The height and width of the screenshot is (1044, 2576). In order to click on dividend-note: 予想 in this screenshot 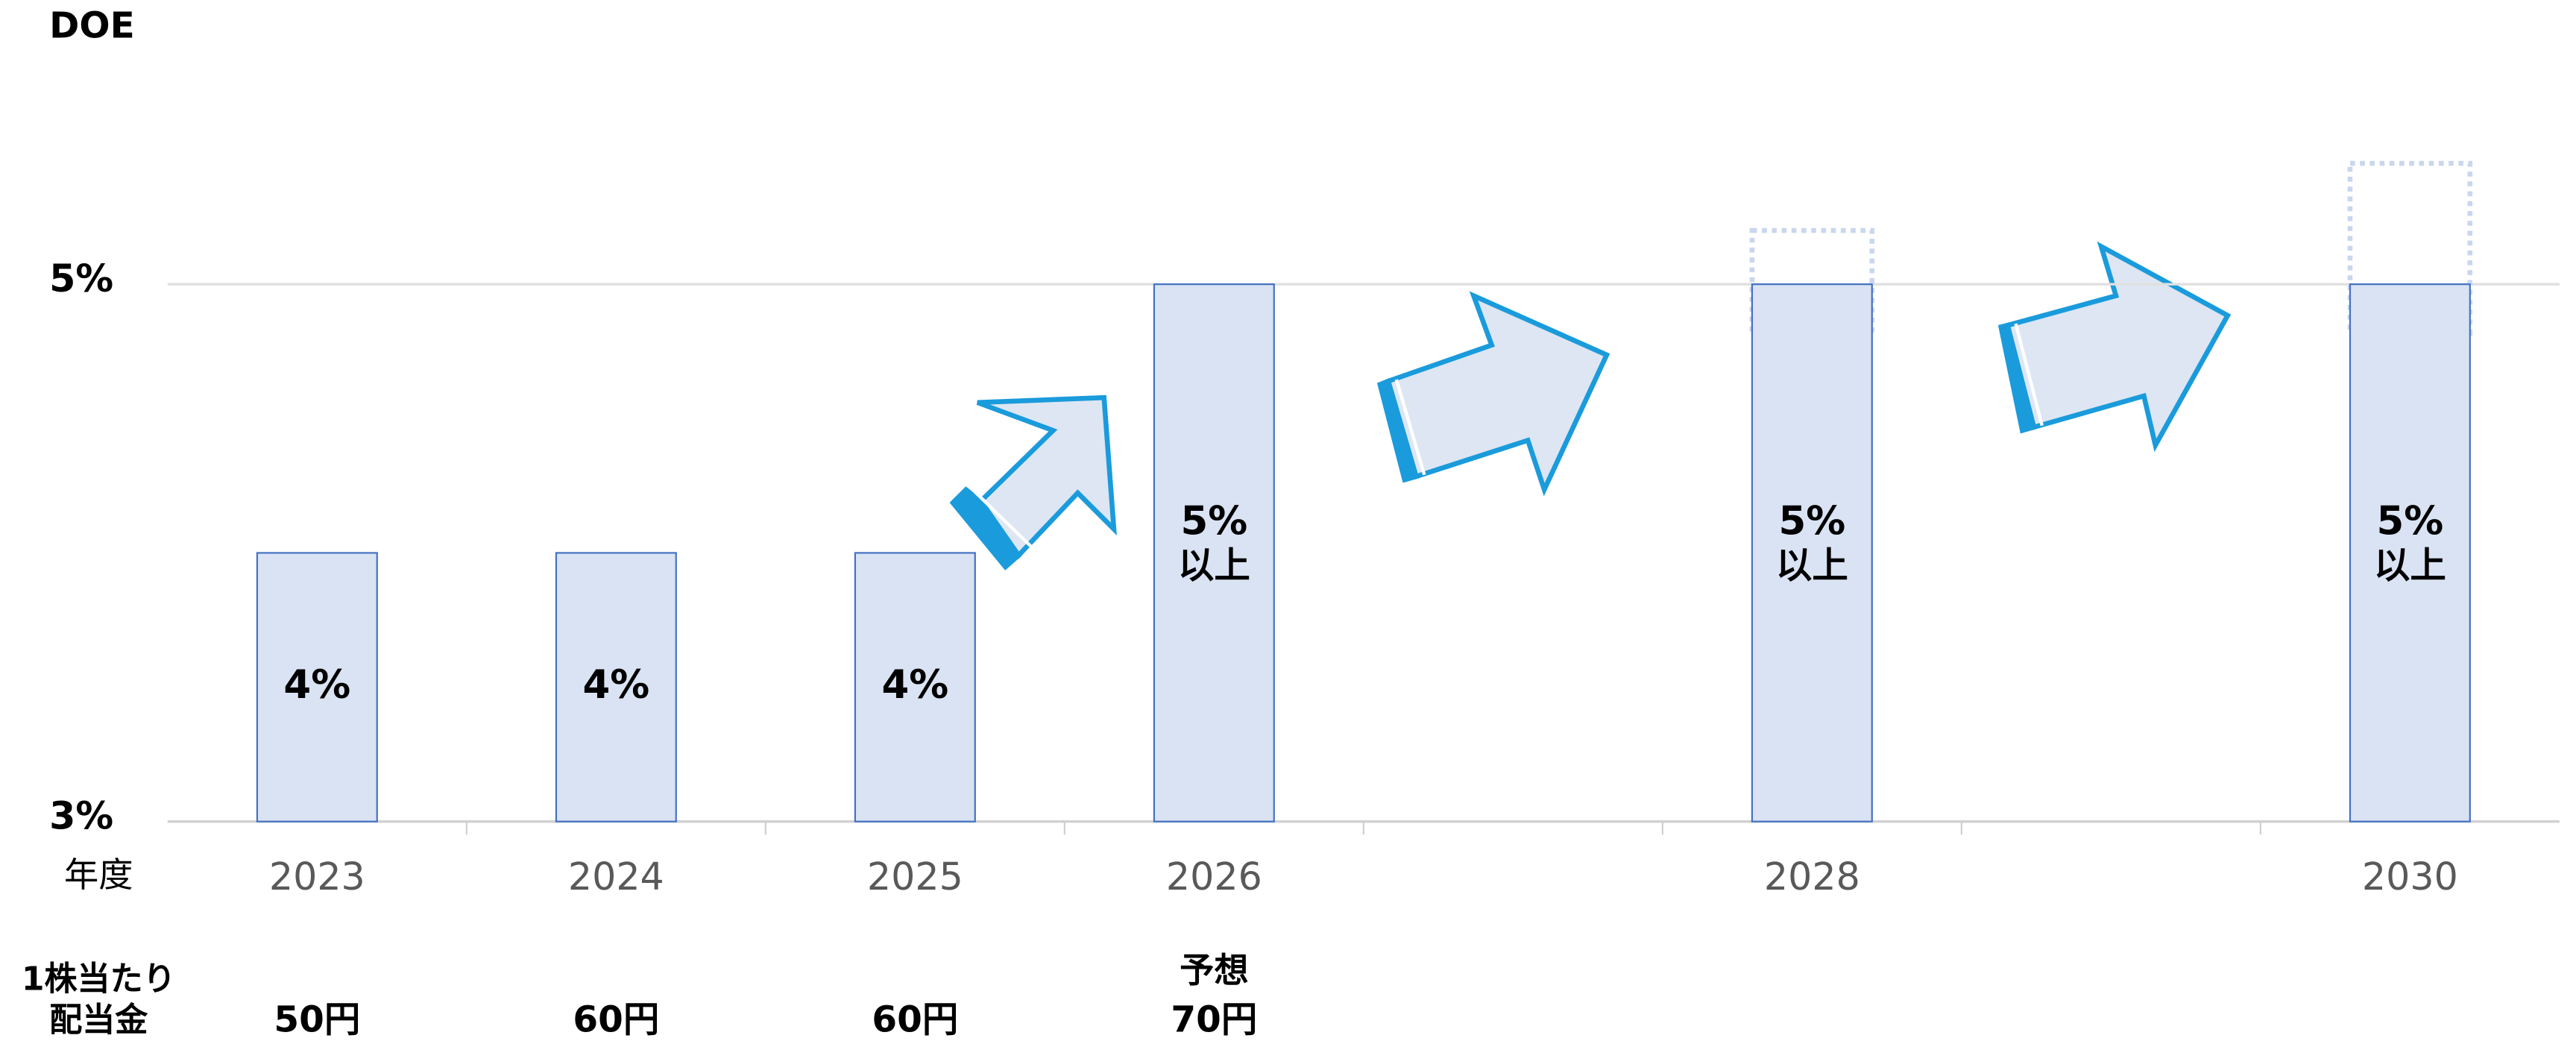, I will do `click(1214, 970)`.